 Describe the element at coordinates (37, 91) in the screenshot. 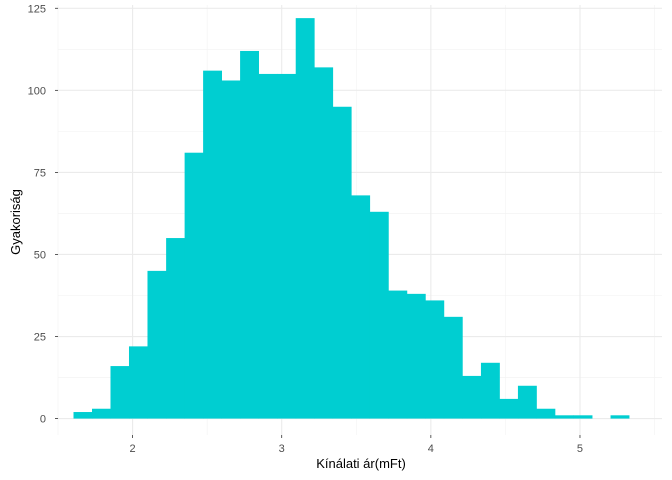

I see `y-tick-label: 100` at that location.